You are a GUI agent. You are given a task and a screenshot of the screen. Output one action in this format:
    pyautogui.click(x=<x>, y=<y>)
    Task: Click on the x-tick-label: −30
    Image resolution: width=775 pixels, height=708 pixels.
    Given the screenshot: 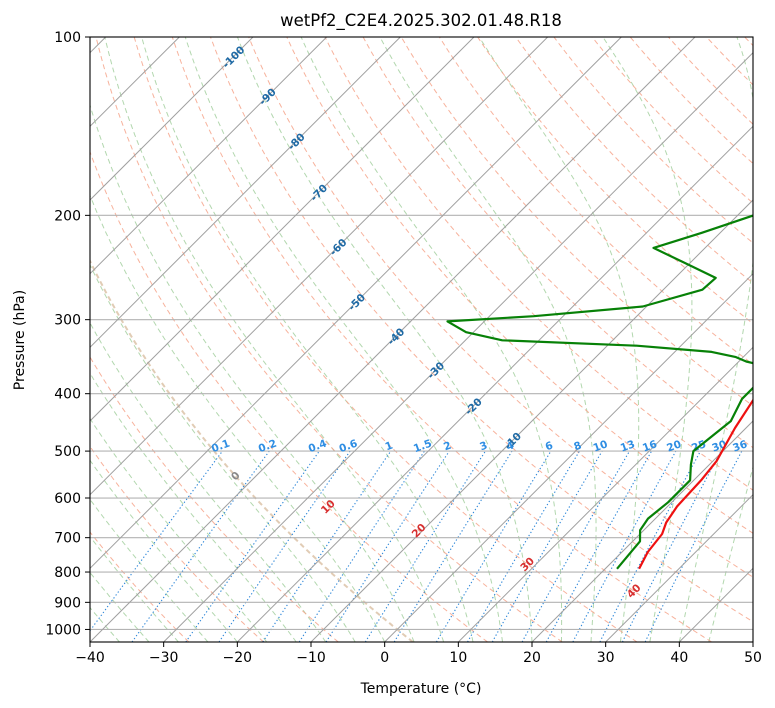 What is the action you would take?
    pyautogui.click(x=164, y=658)
    